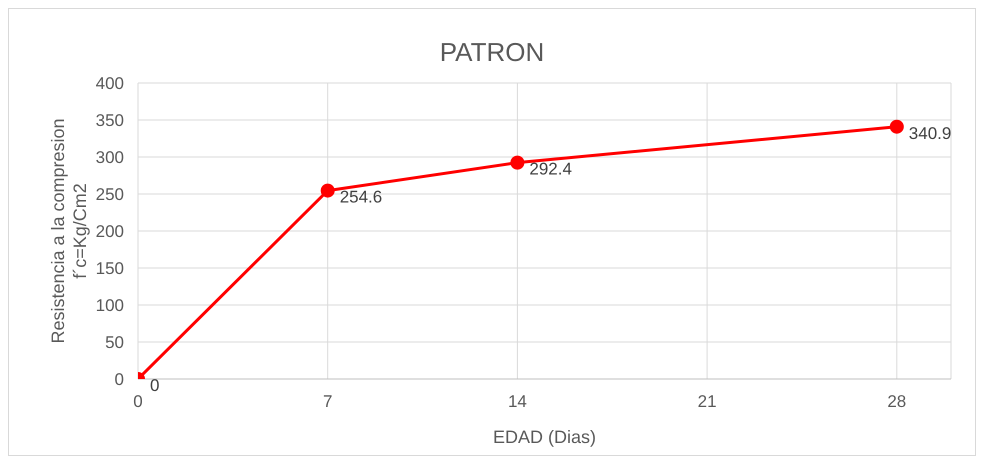 The height and width of the screenshot is (462, 984). Describe the element at coordinates (707, 402) in the screenshot. I see `x-tick-label: 21` at that location.